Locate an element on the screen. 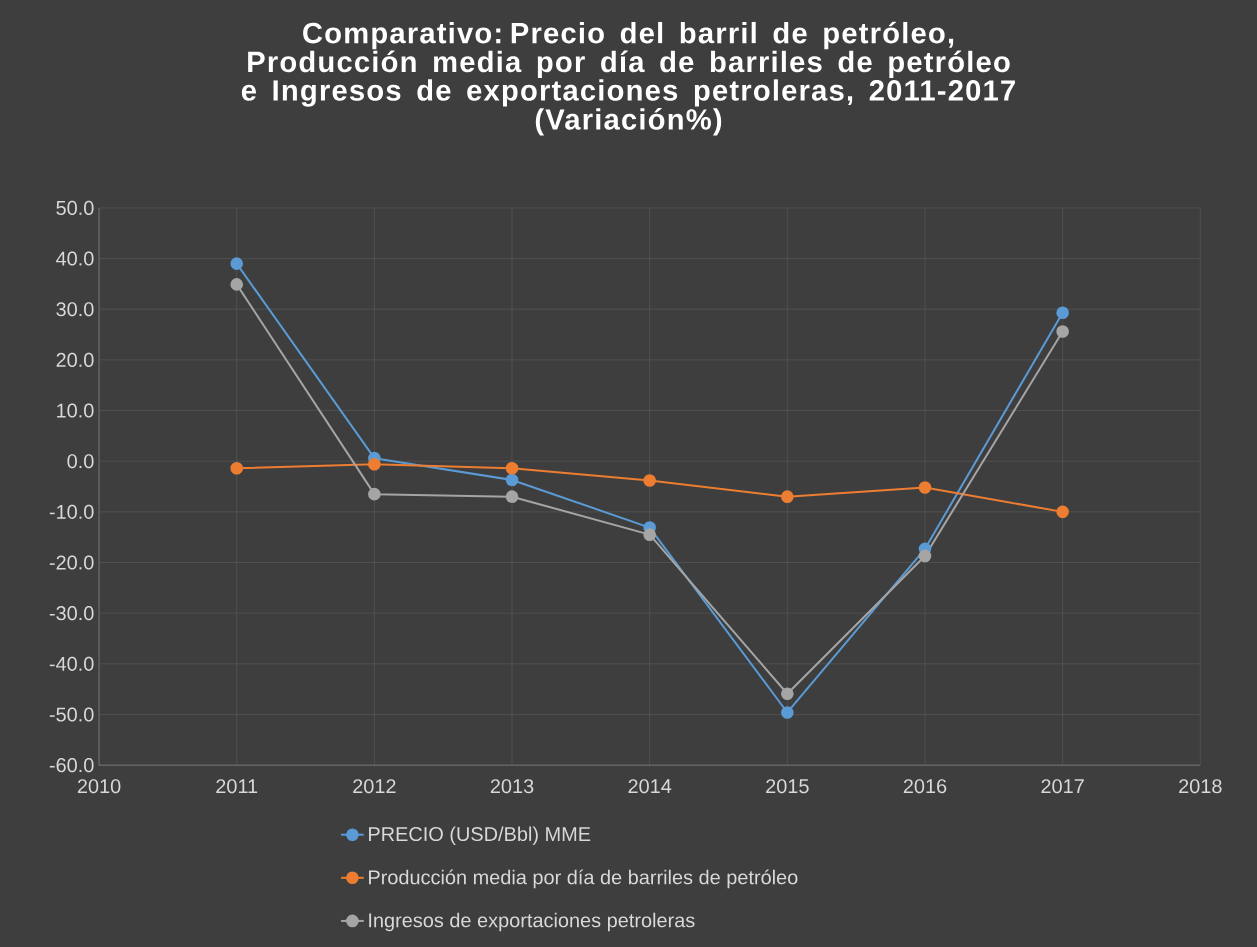 This screenshot has height=947, width=1257. y-tick-label: -50.0 is located at coordinates (71, 714).